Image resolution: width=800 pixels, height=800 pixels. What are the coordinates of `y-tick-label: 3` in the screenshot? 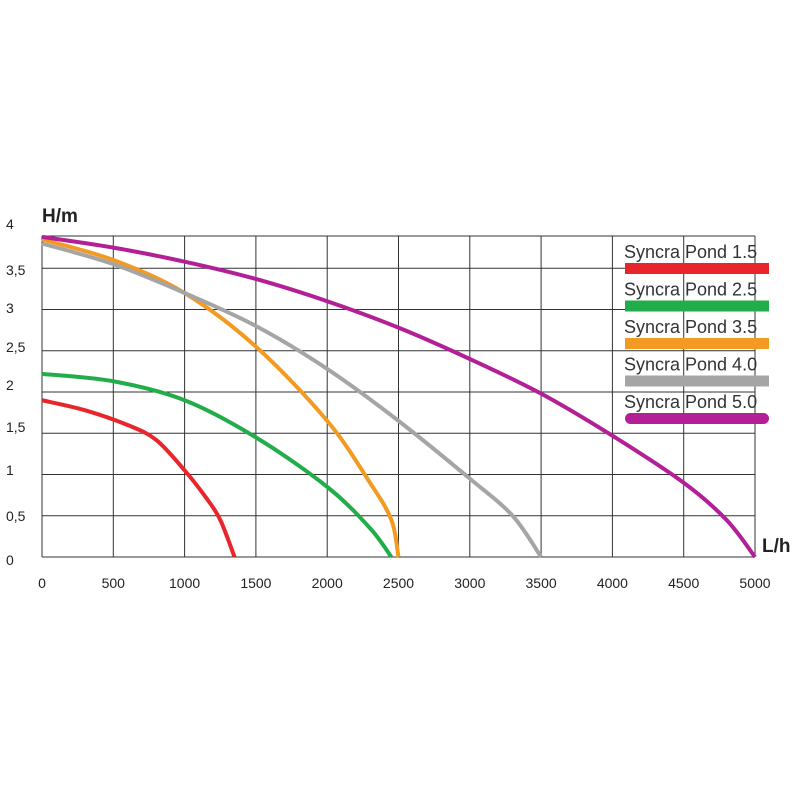 It's located at (10, 308).